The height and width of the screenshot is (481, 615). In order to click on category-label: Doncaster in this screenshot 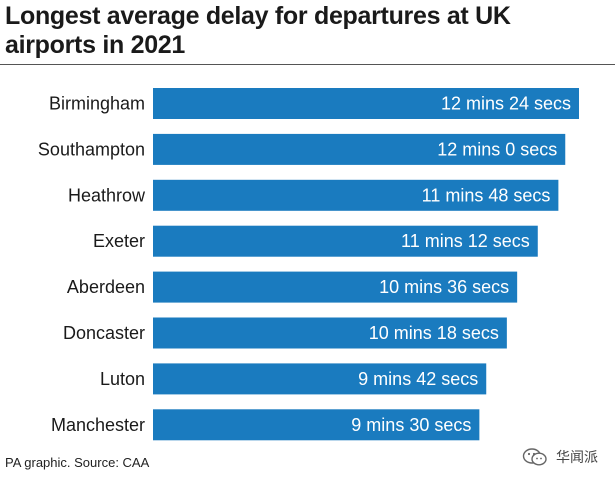, I will do `click(104, 333)`.